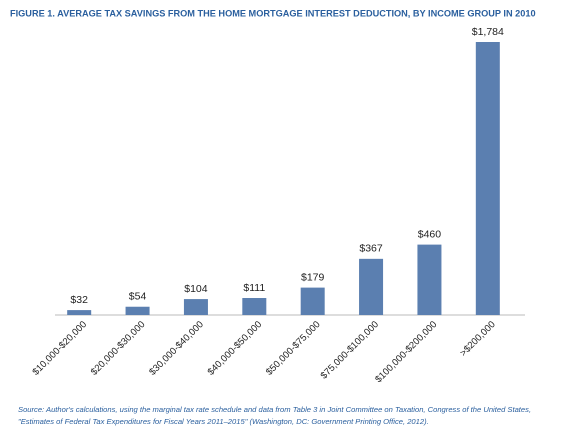 This screenshot has height=437, width=585. What do you see at coordinates (235, 348) in the screenshot?
I see `x-tick-label: $40,000-$50,000` at bounding box center [235, 348].